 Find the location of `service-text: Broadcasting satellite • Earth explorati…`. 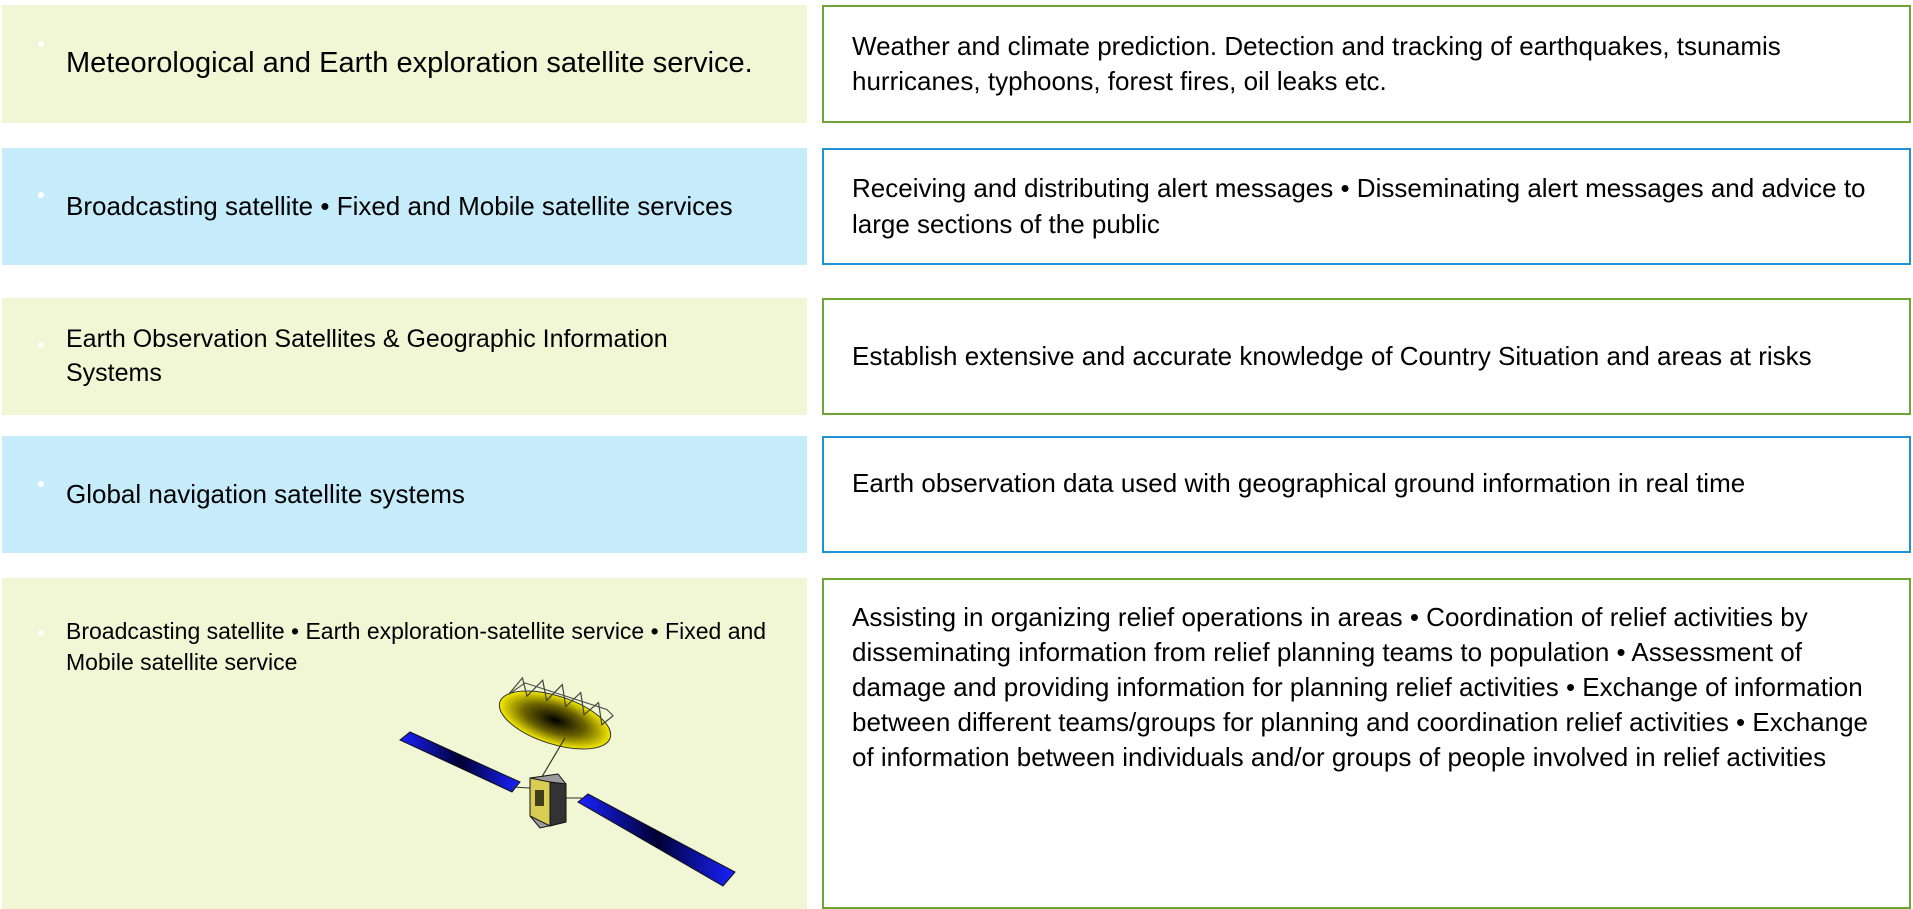

service-text: Broadcasting satellite • Earth explorati… is located at coordinates (416, 647).